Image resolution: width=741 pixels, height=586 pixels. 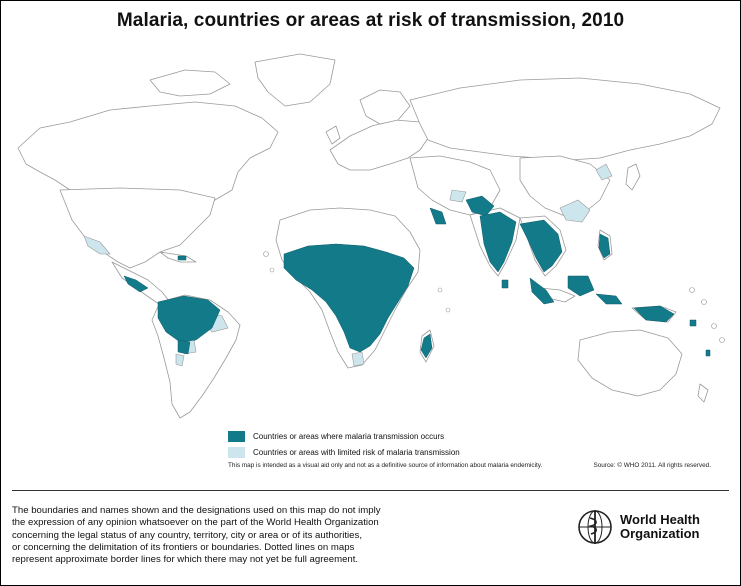 What do you see at coordinates (97, 245) in the screenshot?
I see `limited-mexico` at bounding box center [97, 245].